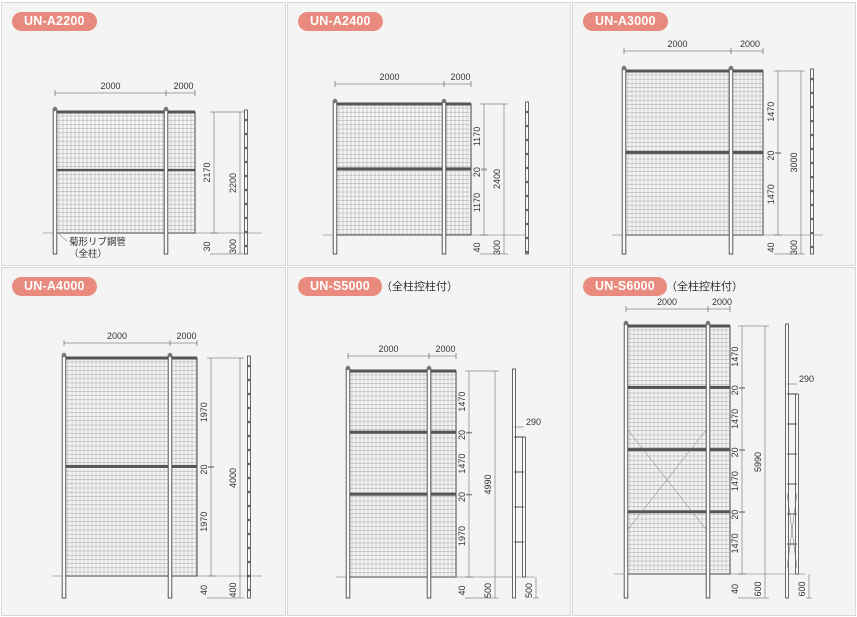 This screenshot has width=857, height=617. I want to click on model-badge: UN-S6000, so click(625, 286).